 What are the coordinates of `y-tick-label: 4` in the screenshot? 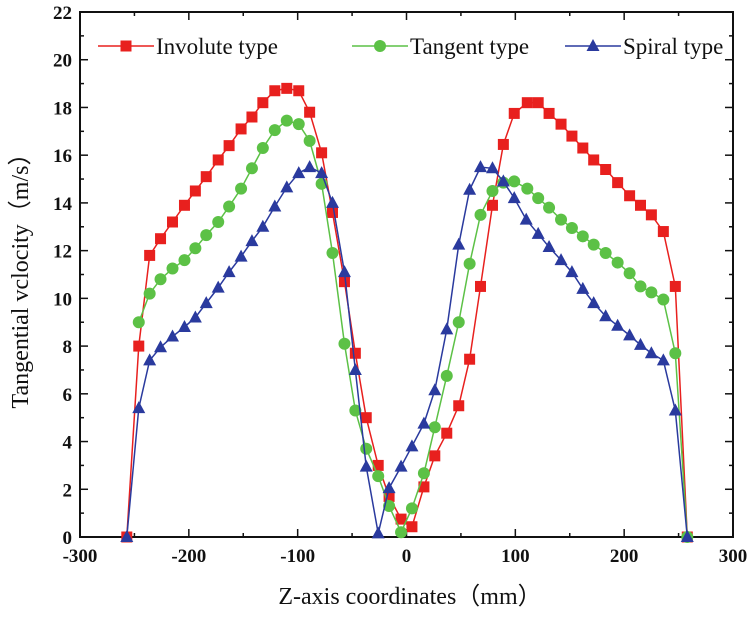 It's located at (68, 443).